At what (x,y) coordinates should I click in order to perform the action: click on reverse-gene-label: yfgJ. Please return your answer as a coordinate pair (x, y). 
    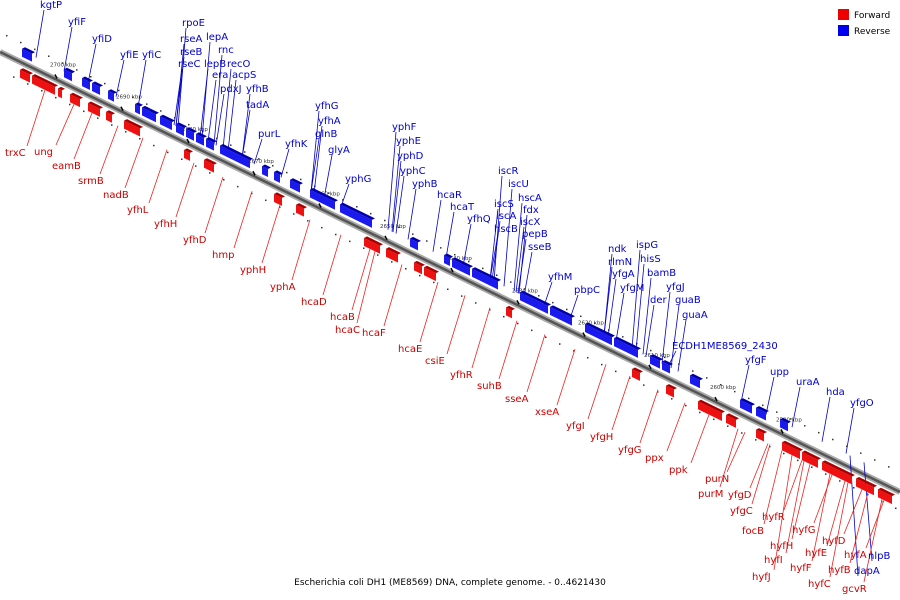
    Looking at the image, I should click on (675, 287).